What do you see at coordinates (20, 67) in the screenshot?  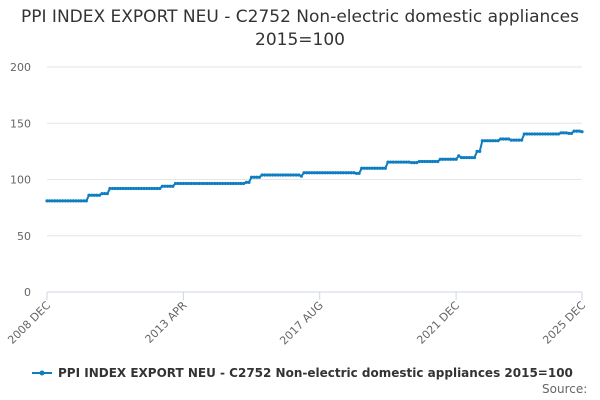 I see `y-tick-label: 200` at bounding box center [20, 67].